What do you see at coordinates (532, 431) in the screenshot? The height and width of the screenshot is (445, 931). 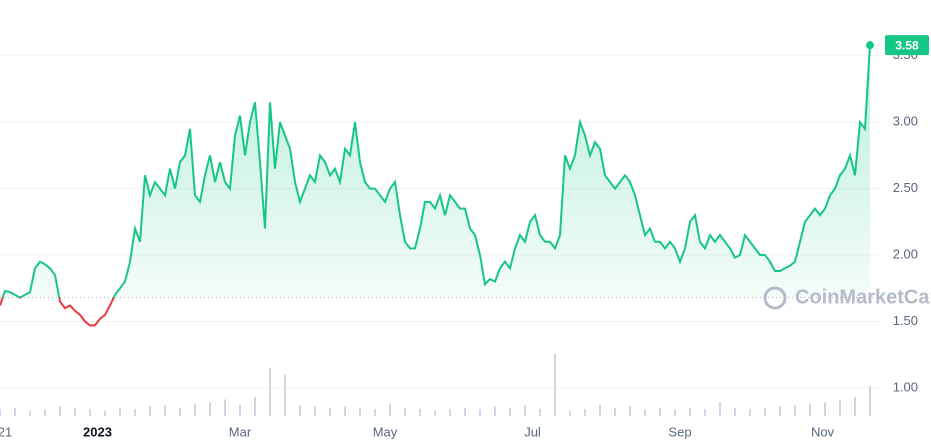 I see `x-tick-label: Jul` at bounding box center [532, 431].